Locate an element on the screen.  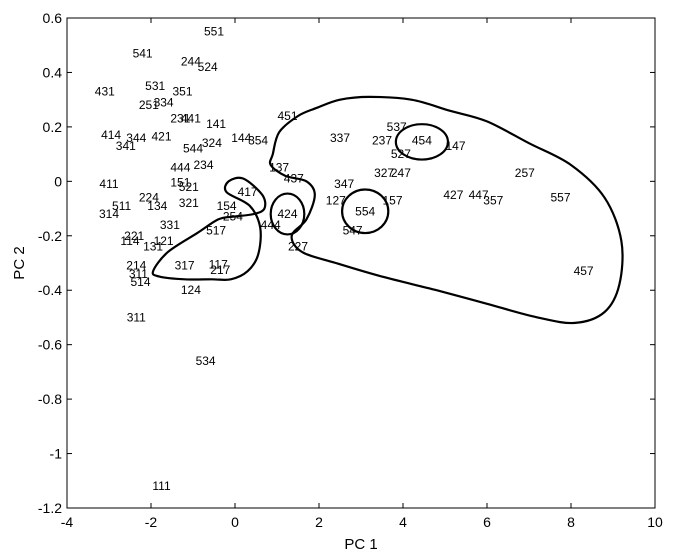
point-label-447: 447 is located at coordinates (479, 195).